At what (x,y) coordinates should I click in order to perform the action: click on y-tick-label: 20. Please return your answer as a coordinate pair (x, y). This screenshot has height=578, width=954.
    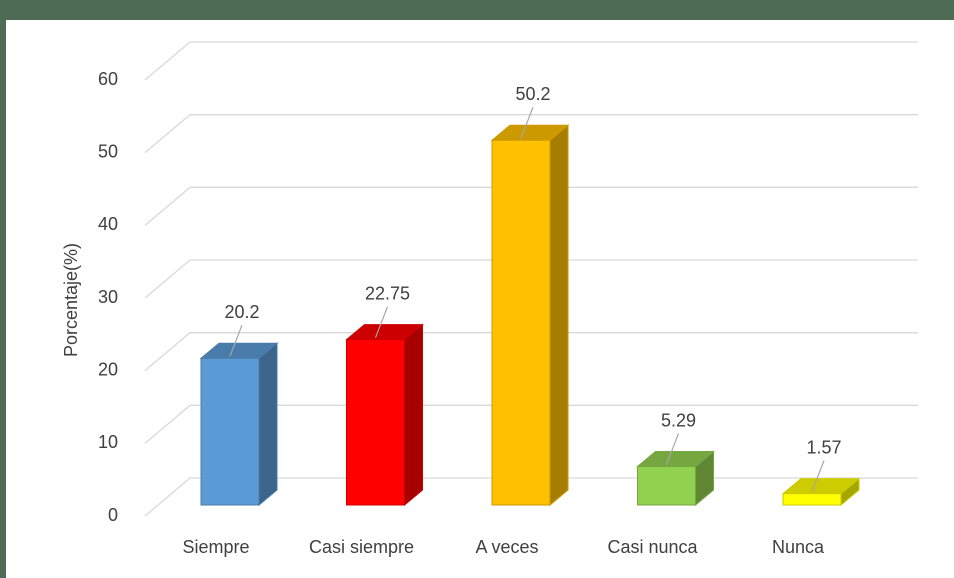
    Looking at the image, I should click on (108, 369).